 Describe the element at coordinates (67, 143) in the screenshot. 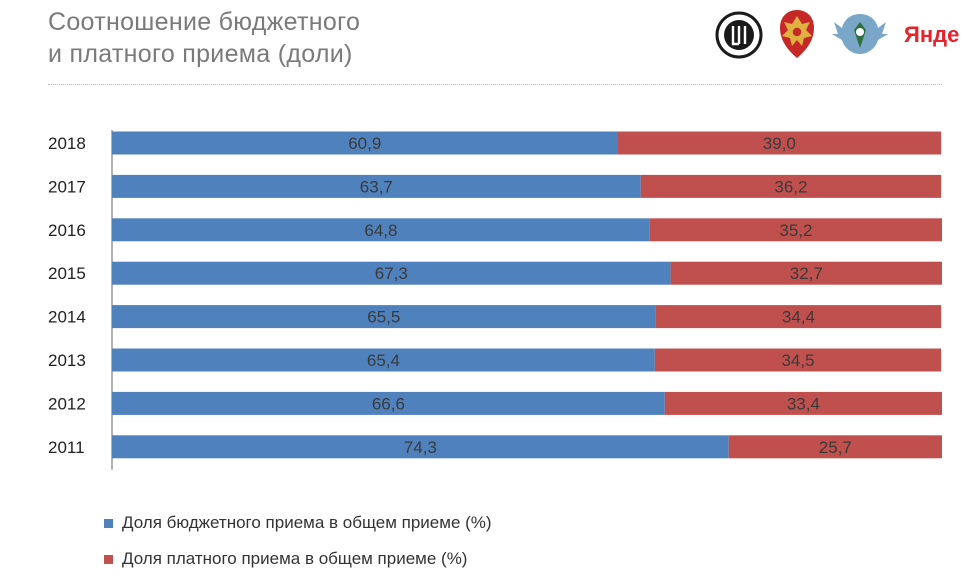

I see `y-tick-label: 2018` at that location.